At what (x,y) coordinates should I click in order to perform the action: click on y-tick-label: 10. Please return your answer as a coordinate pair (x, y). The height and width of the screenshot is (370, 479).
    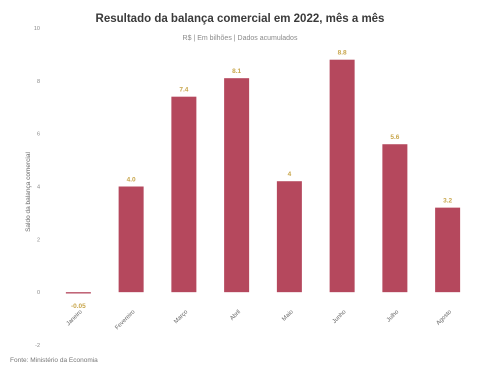
    Looking at the image, I should click on (37, 29).